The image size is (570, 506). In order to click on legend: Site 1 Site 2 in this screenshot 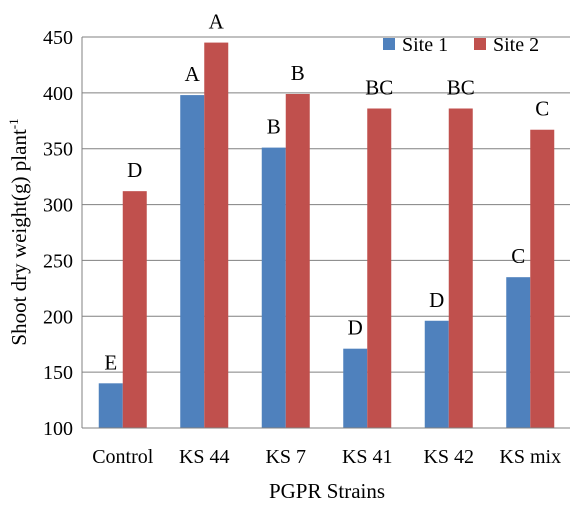, I will do `click(461, 45)`.